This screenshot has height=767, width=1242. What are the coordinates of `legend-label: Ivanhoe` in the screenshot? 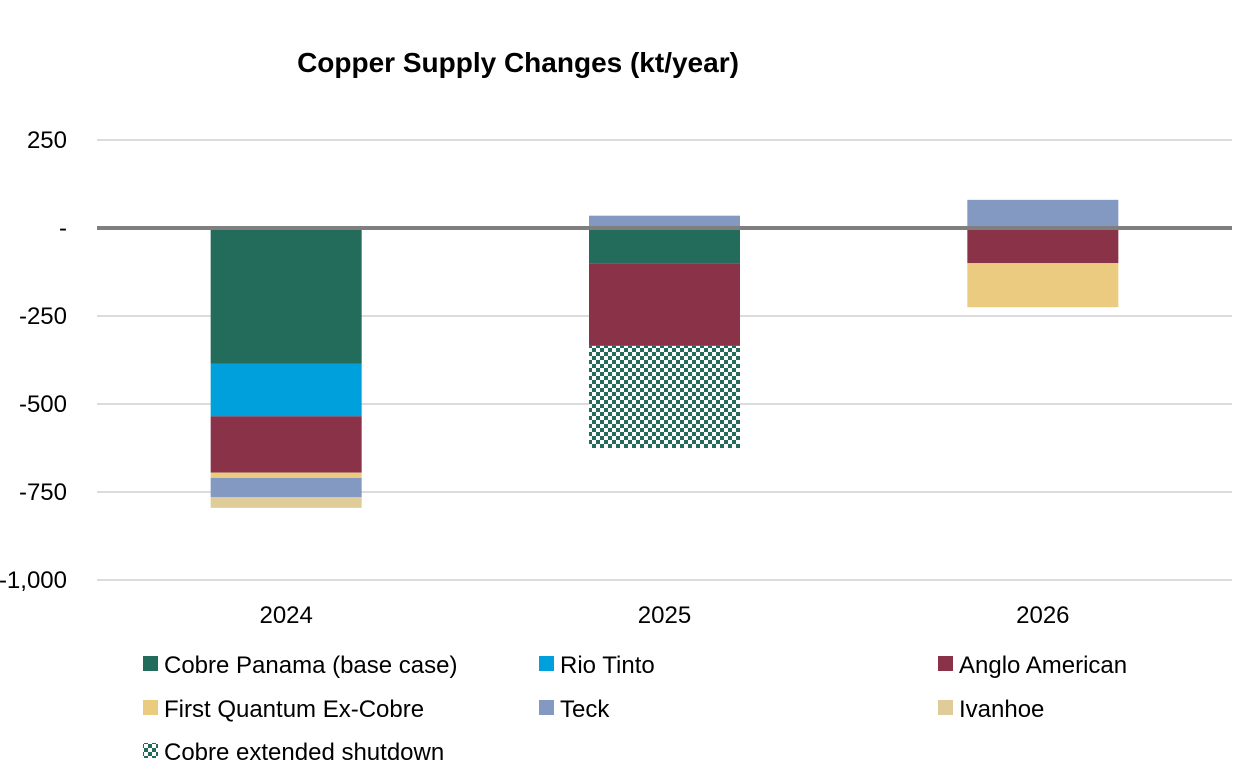 It's located at (1001, 709).